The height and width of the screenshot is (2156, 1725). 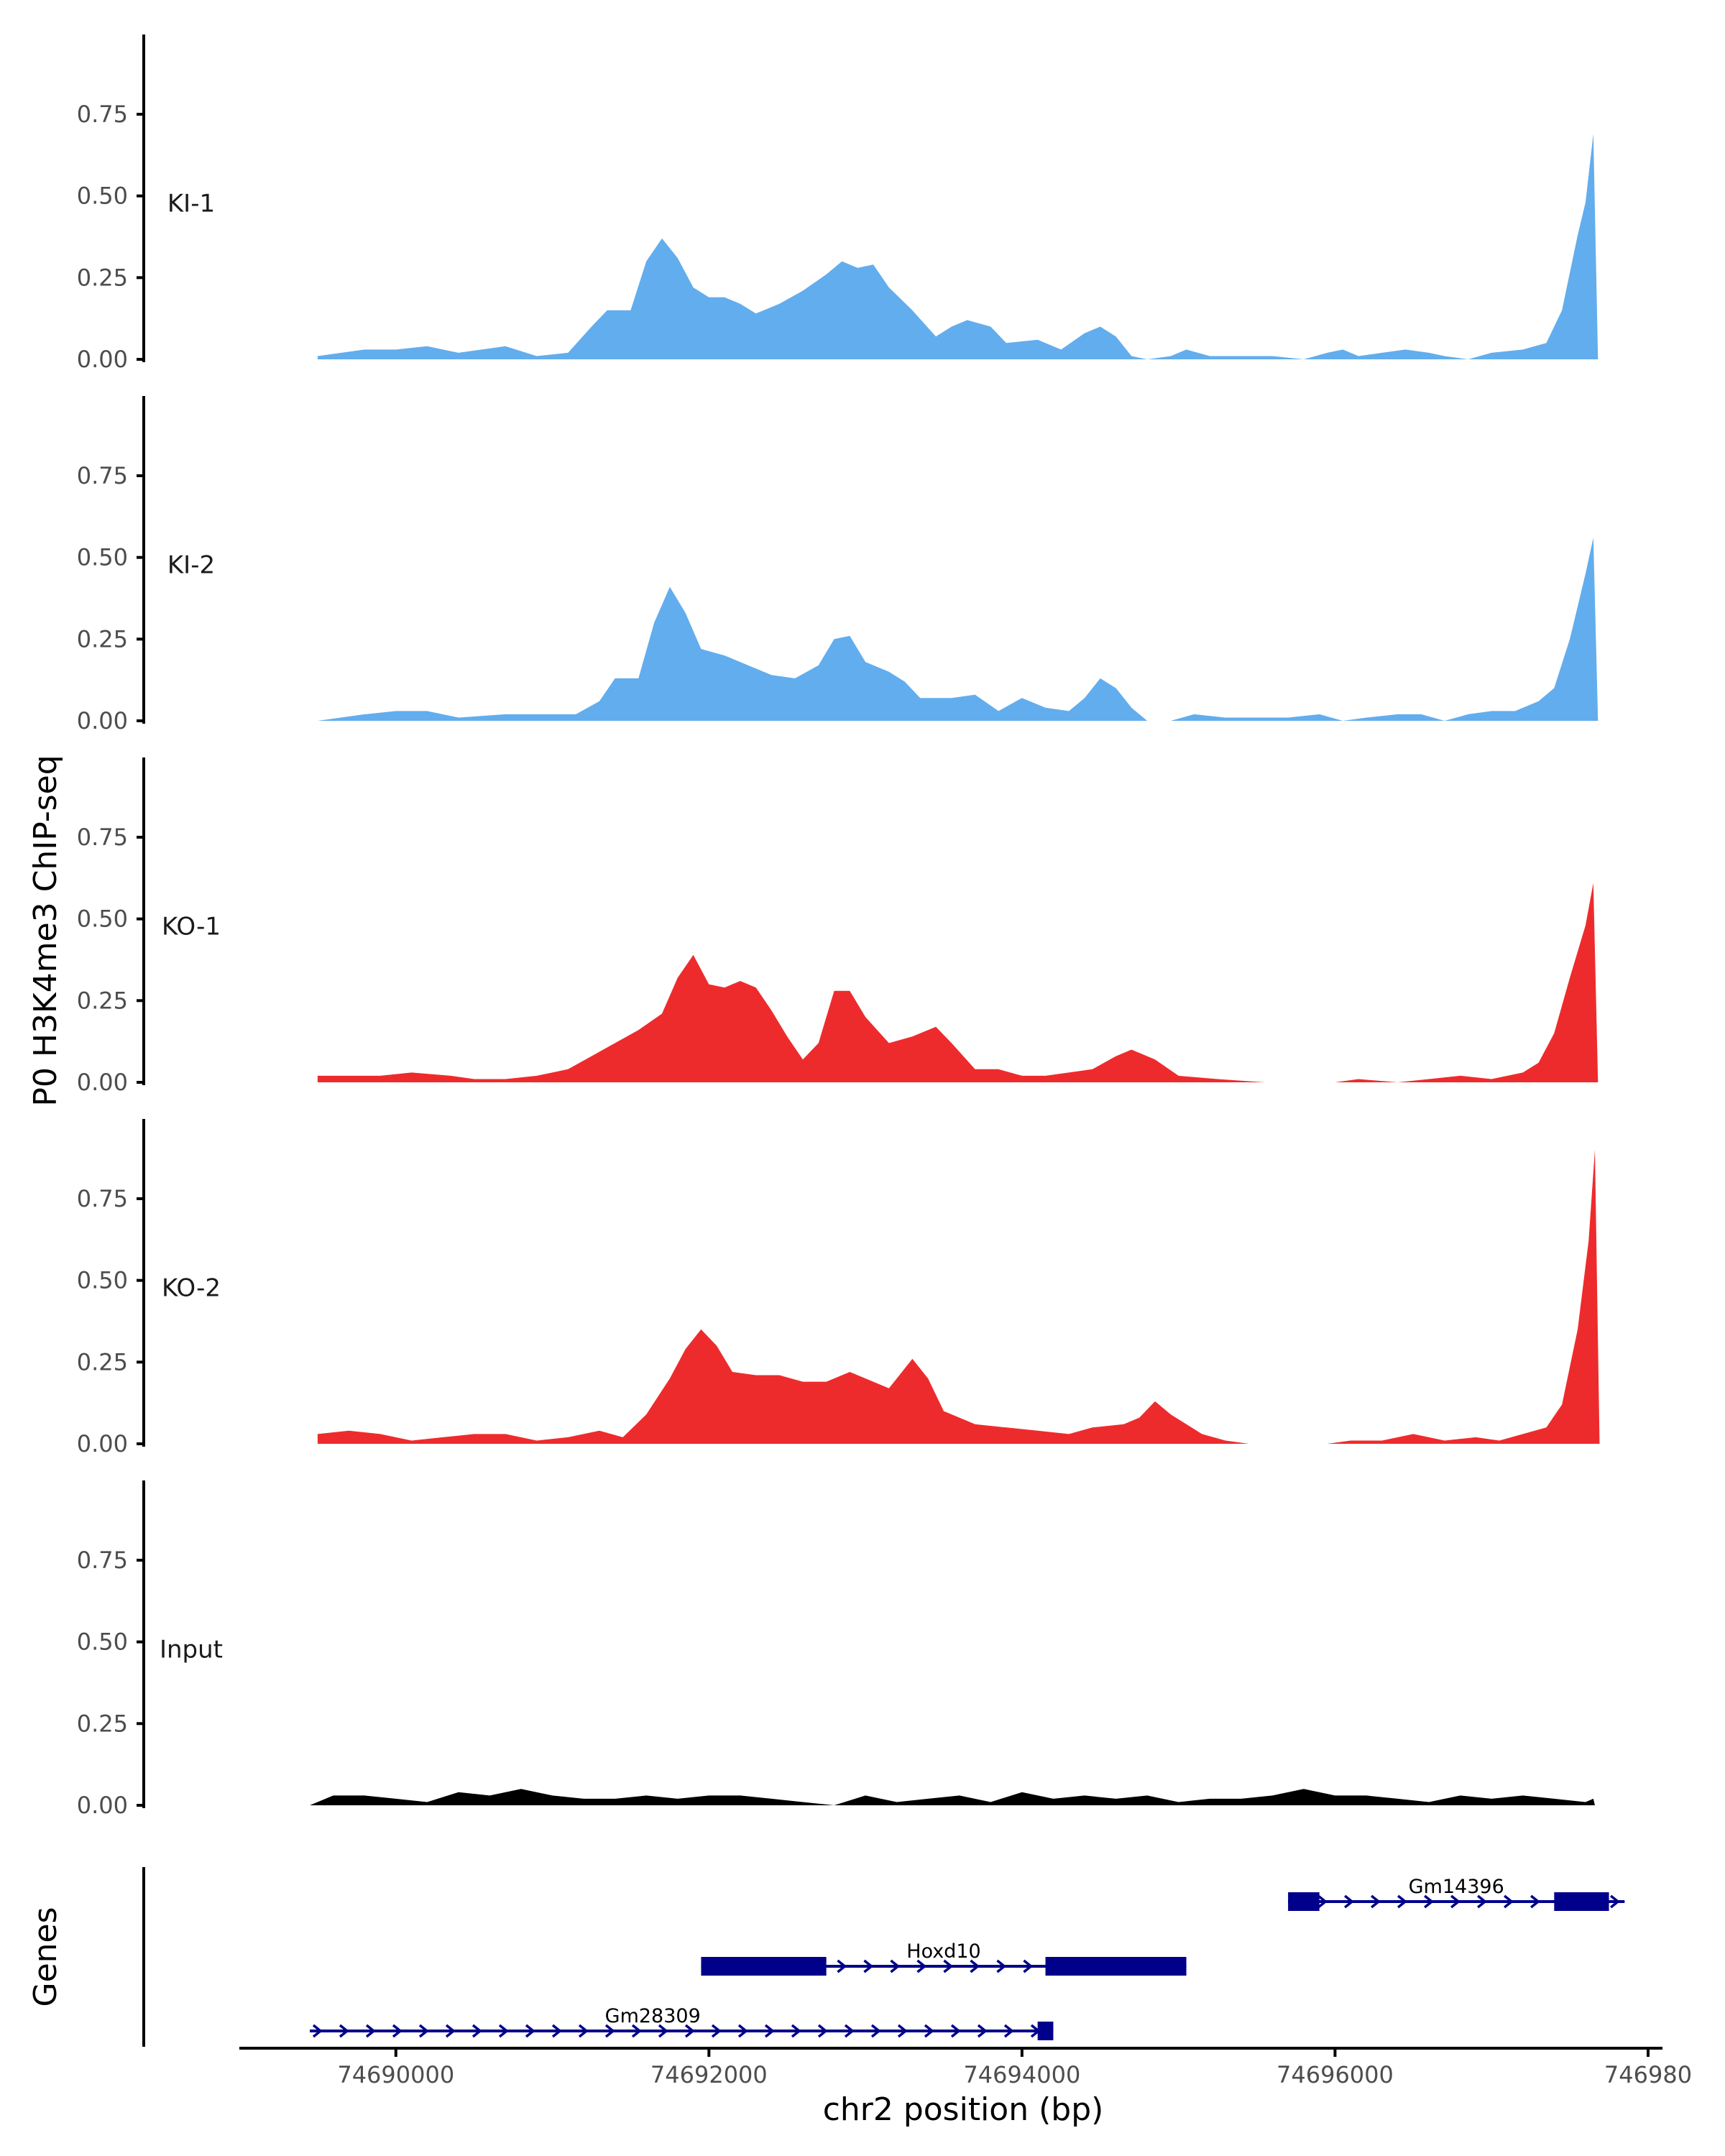 I want to click on track-ko-1: 0.00 0.25 0.50 0.75 KO-1, so click(x=837, y=927).